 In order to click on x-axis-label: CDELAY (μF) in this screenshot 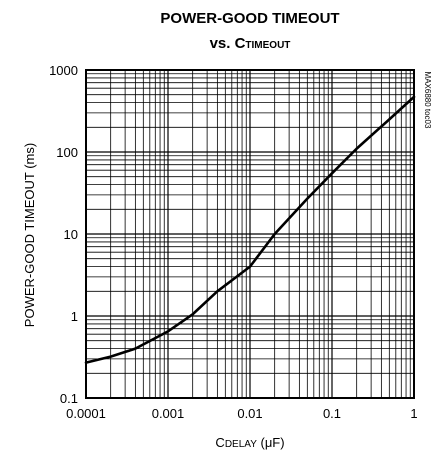, I will do `click(249, 442)`.